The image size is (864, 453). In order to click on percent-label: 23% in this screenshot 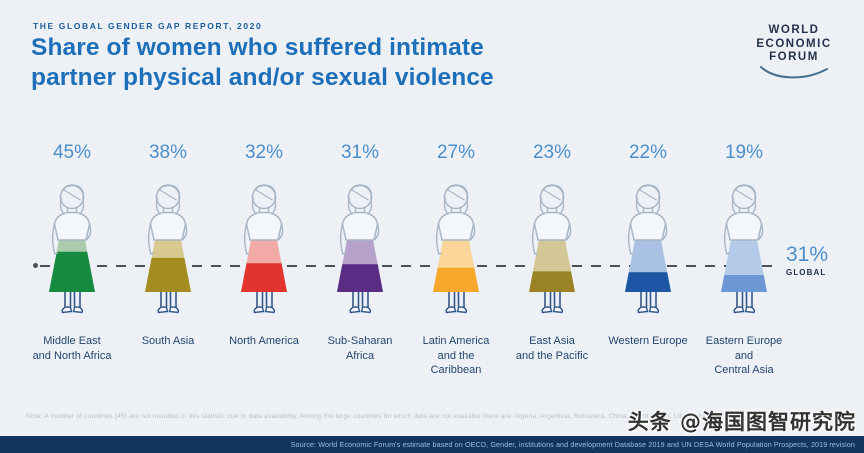, I will do `click(552, 152)`.